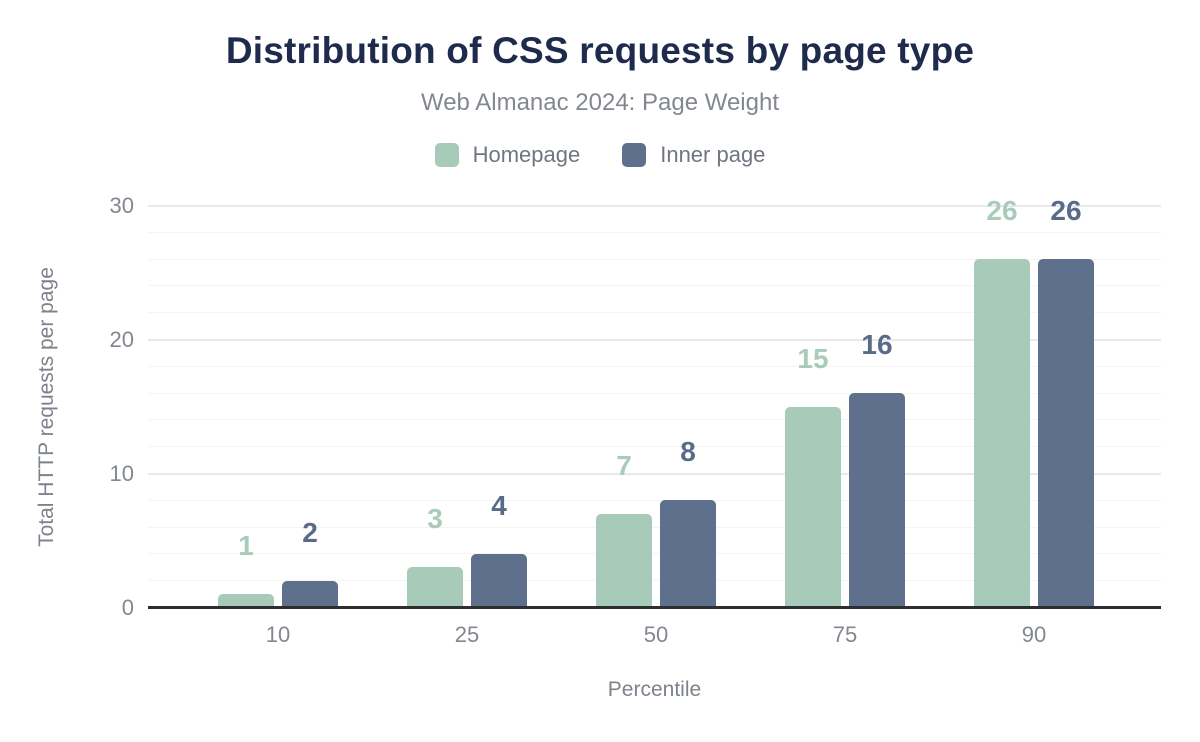 Image resolution: width=1200 pixels, height=742 pixels. Describe the element at coordinates (246, 546) in the screenshot. I see `value-label-homepage-p10: 1` at that location.